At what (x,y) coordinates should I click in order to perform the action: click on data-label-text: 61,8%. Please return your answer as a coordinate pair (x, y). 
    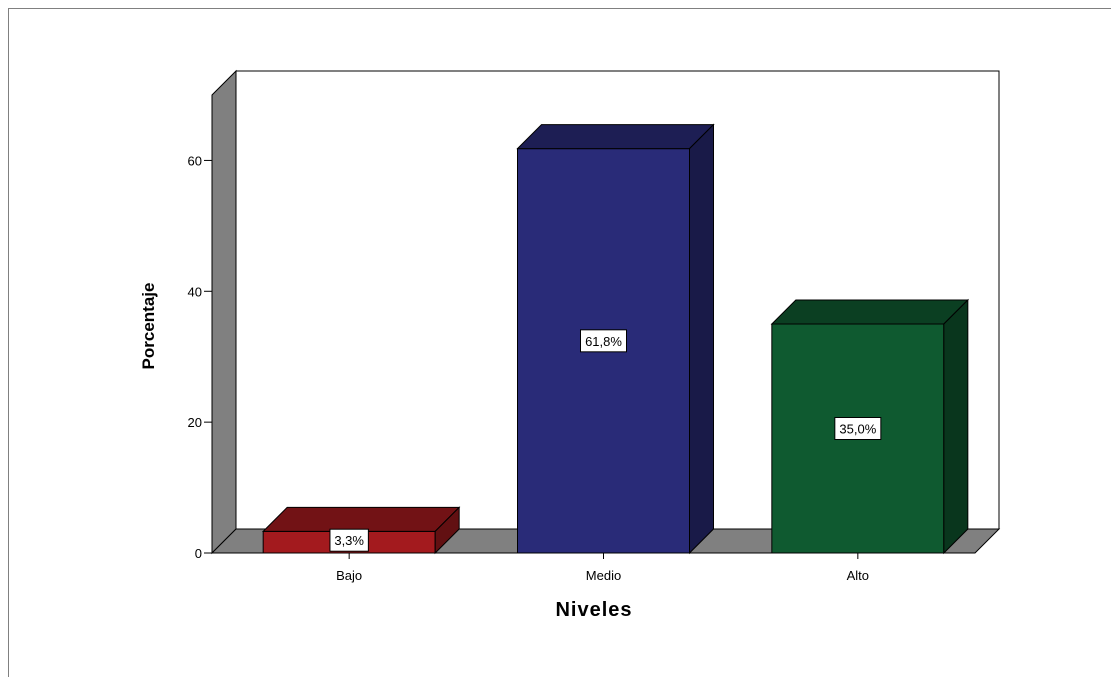
    Looking at the image, I should click on (603, 341).